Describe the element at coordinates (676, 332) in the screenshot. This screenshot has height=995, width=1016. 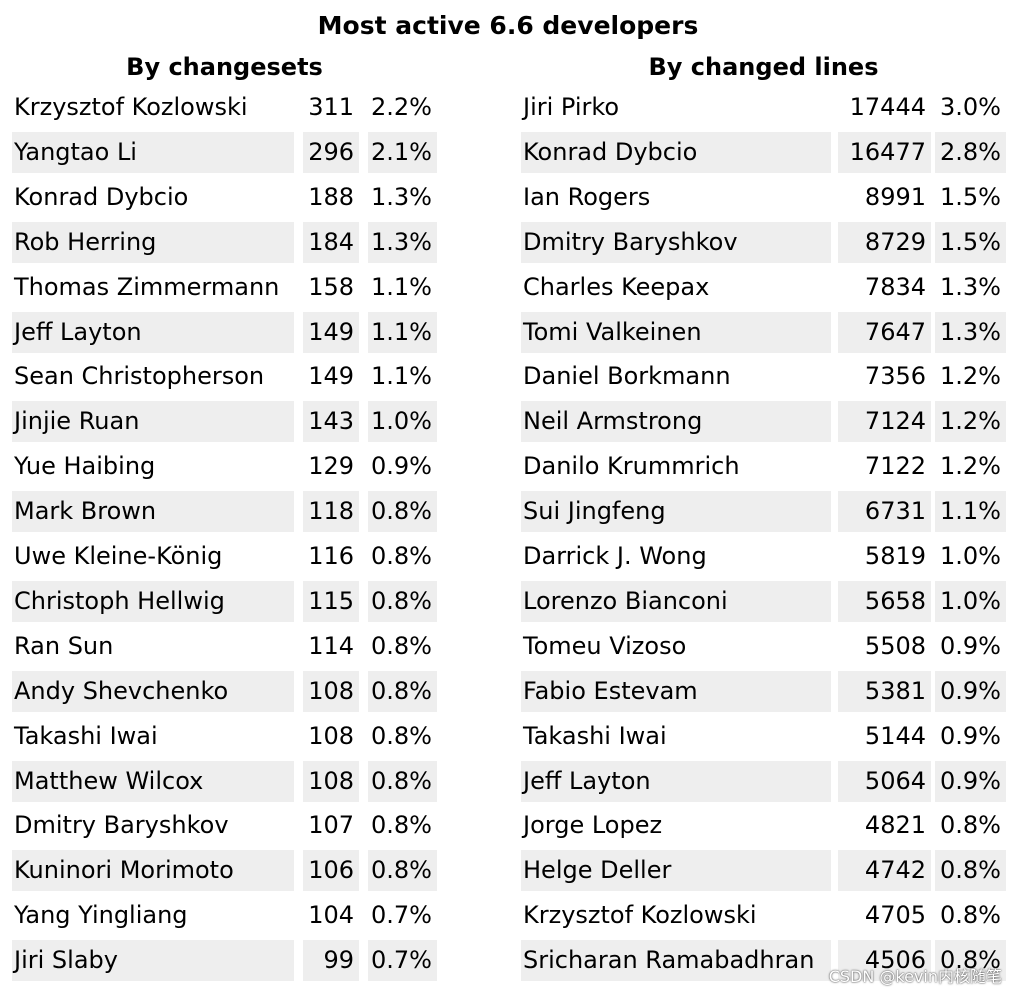
I see `developer-name: Tomi Valkeinen` at that location.